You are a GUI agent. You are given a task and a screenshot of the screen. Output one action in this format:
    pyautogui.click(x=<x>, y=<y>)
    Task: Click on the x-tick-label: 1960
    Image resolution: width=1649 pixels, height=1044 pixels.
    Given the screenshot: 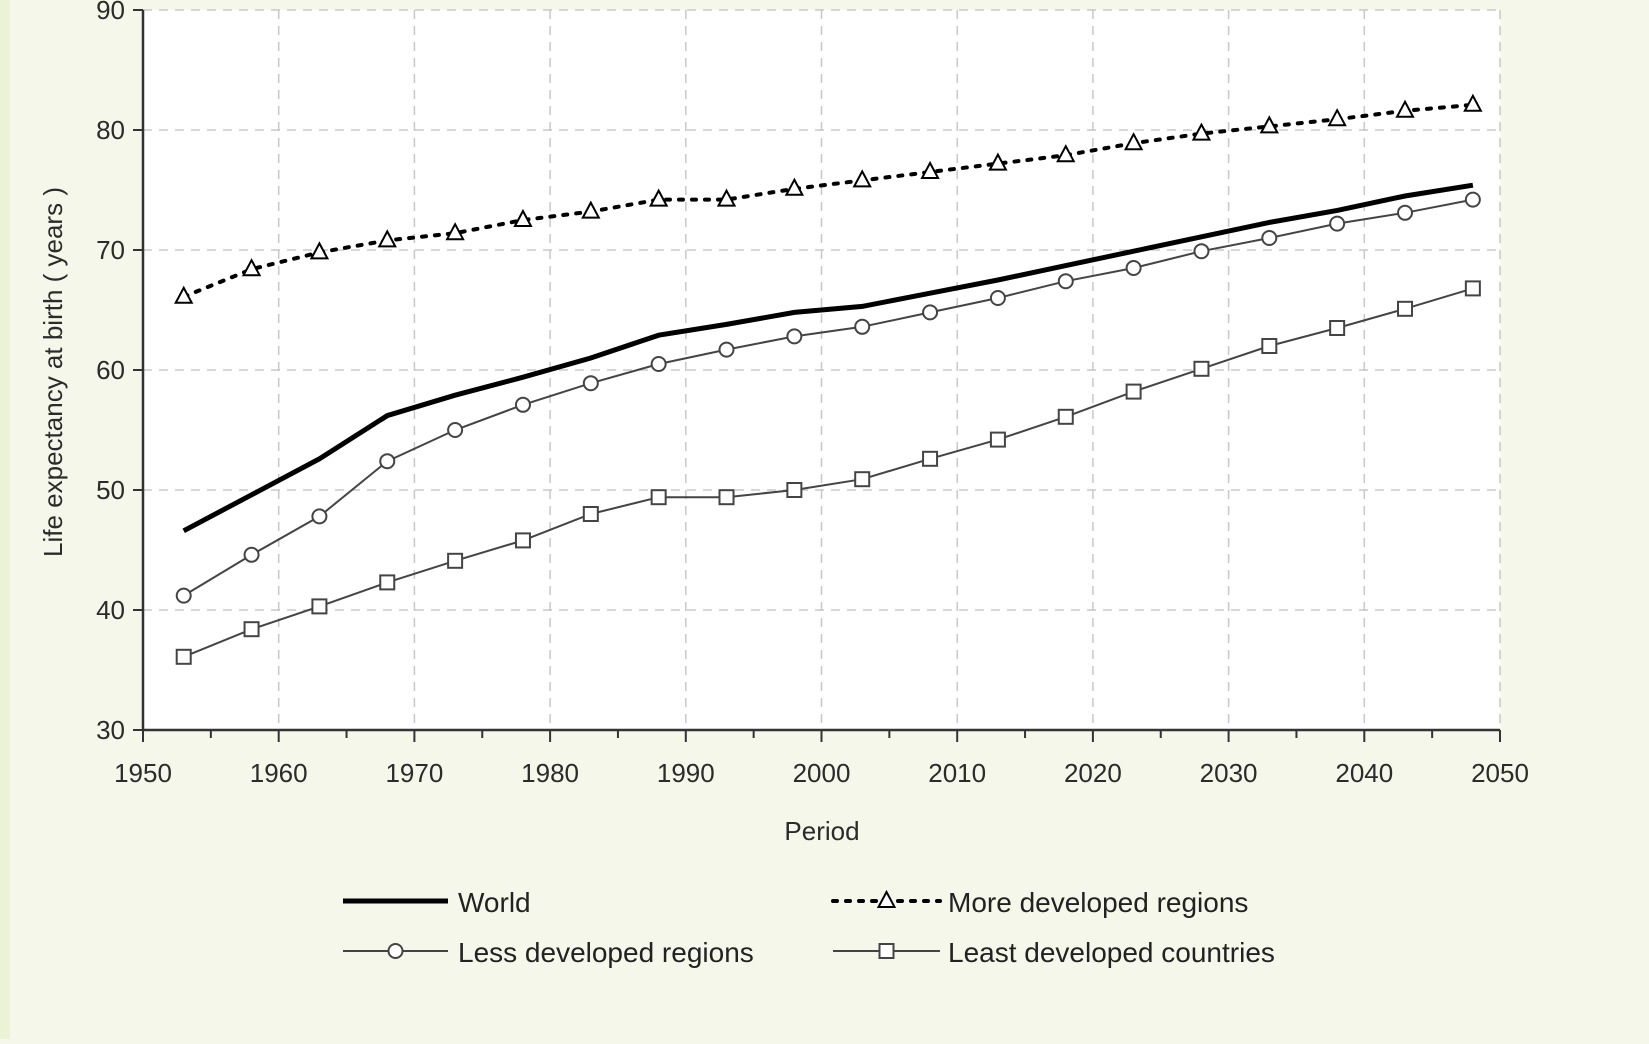 What is the action you would take?
    pyautogui.click(x=279, y=773)
    